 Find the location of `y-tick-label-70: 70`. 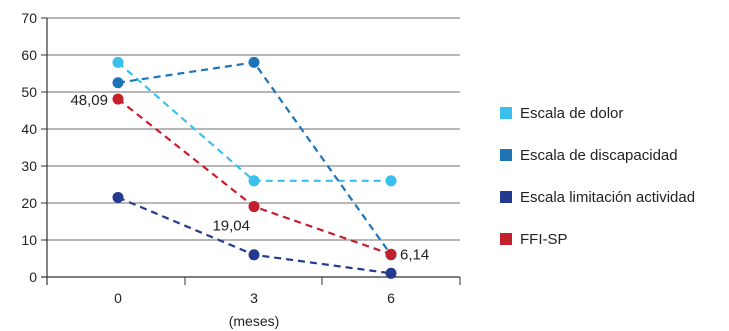

y-tick-label-70: 70 is located at coordinates (29, 18).